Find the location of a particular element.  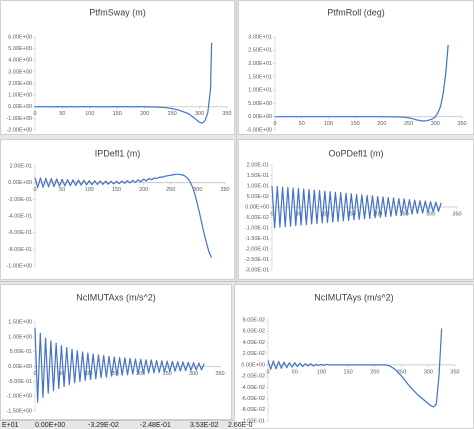

y-tick-label: 1.50E-01 is located at coordinates (258, 176).